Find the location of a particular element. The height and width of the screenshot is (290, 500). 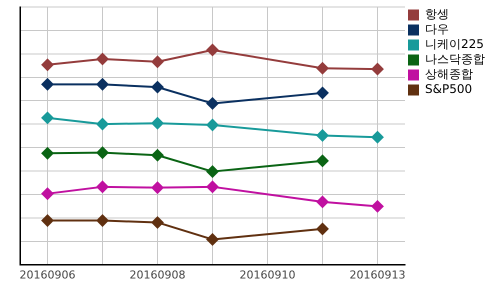

legend-label: 상해종합 is located at coordinates (449, 74).